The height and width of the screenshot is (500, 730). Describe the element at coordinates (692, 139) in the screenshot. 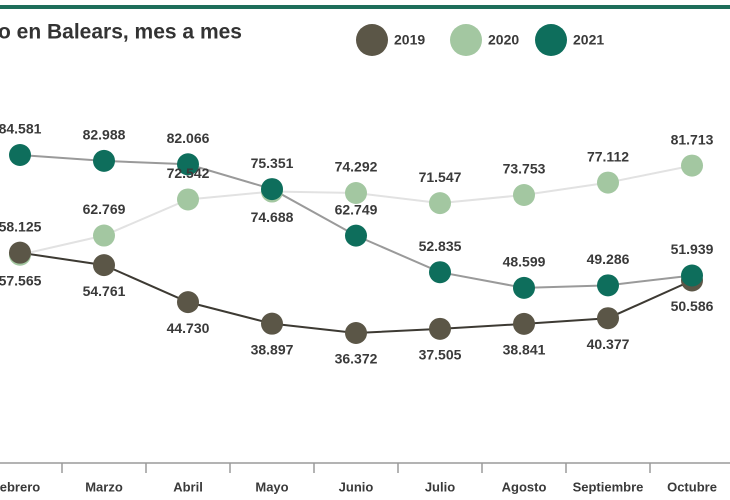

I see `value-label: 81.713` at that location.